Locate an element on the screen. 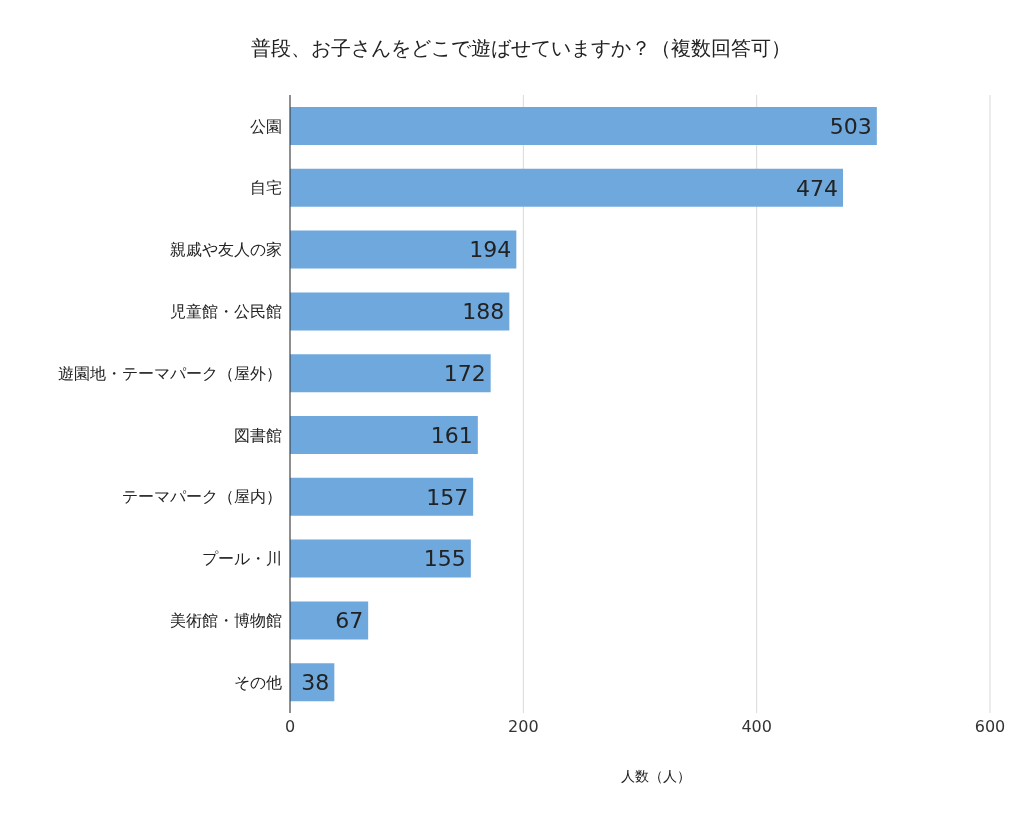  data-label: 155 is located at coordinates (444, 559).